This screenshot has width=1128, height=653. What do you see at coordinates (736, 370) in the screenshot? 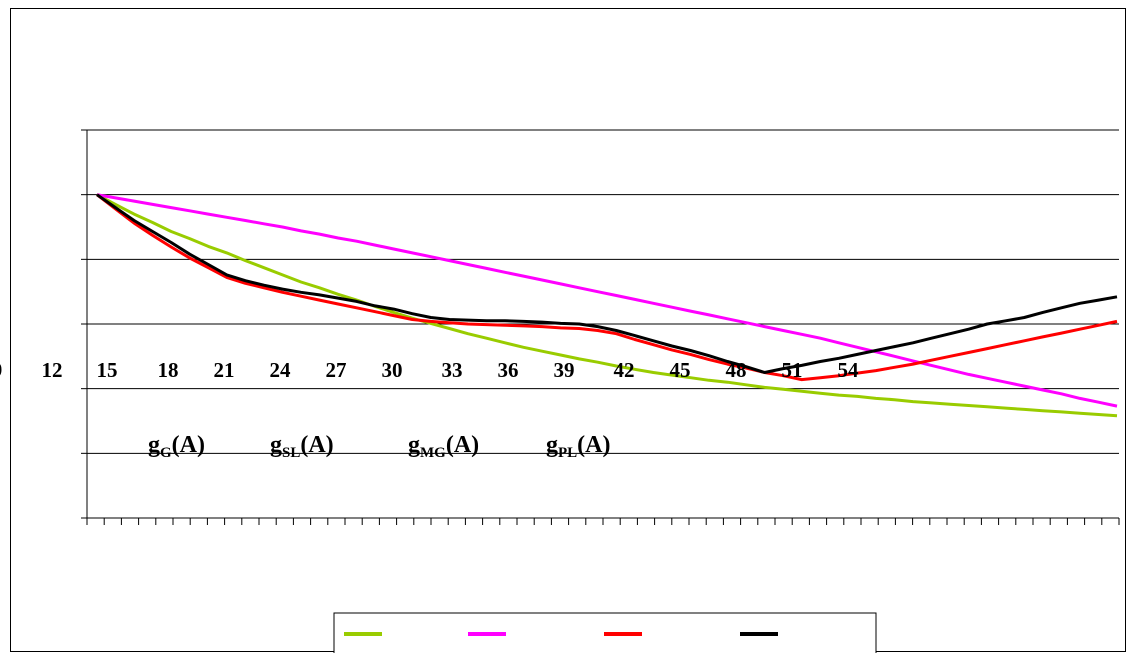
I see `x-tick-label: 48` at bounding box center [736, 370].